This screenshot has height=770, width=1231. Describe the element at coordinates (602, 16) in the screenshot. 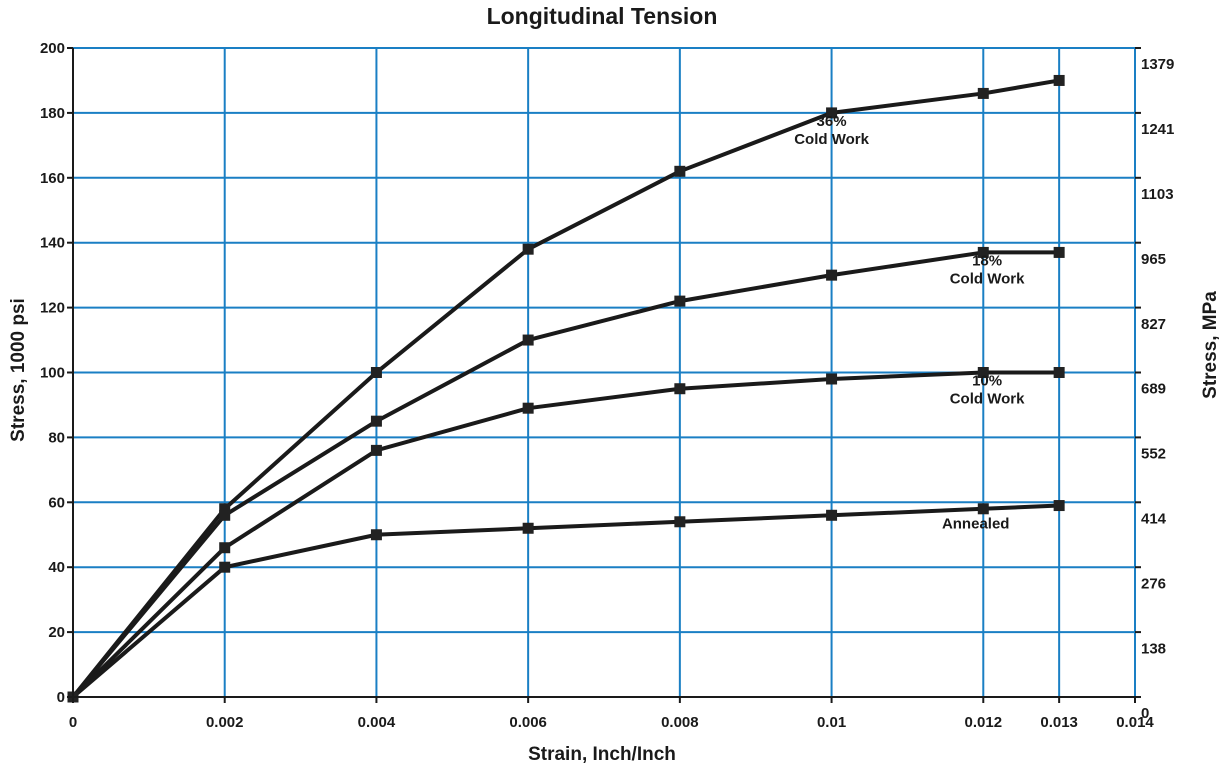

I see `chart-title: Longitudinal Tension` at that location.